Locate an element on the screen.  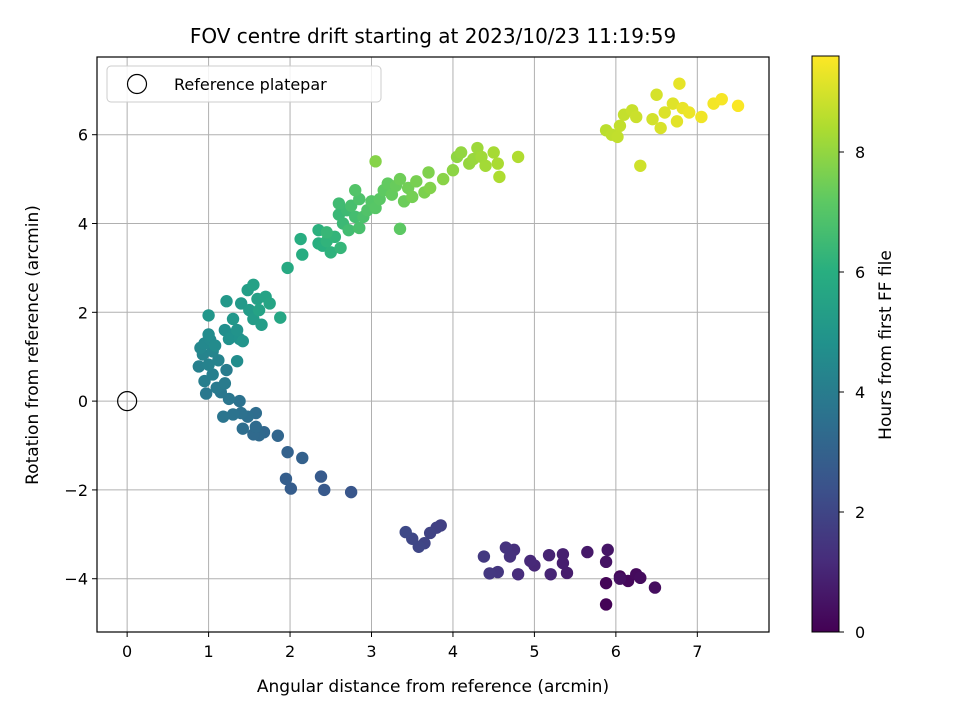
y-tick-label: −4 is located at coordinates (76, 579).